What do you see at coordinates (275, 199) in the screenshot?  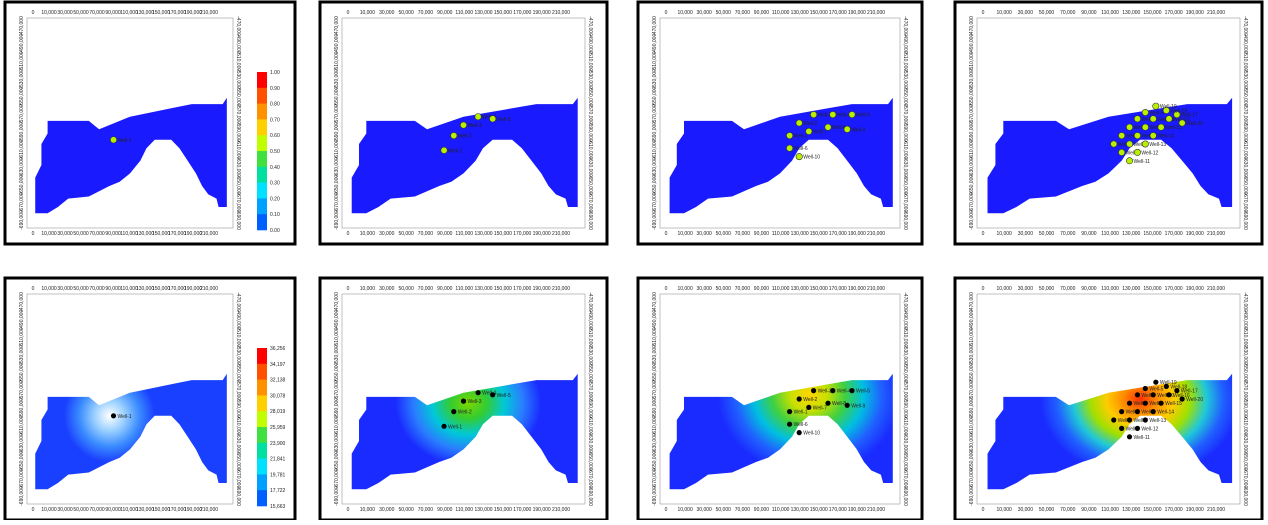 I see `colorbar-label: 0.20` at bounding box center [275, 199].